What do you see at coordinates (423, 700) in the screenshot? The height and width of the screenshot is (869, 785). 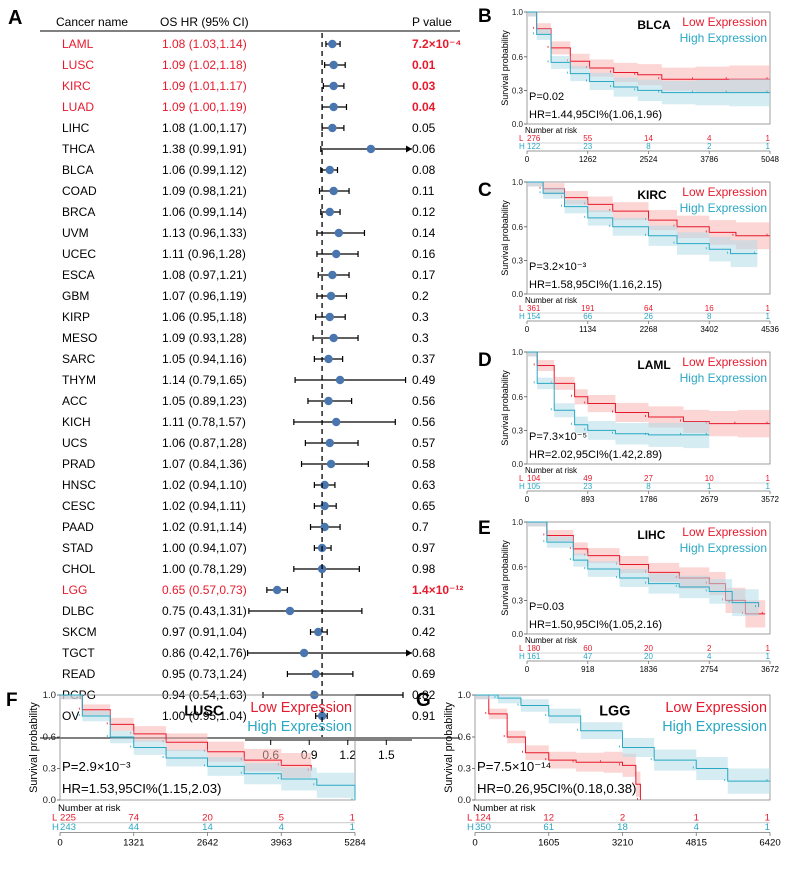 I see `panel-label: G` at bounding box center [423, 700].